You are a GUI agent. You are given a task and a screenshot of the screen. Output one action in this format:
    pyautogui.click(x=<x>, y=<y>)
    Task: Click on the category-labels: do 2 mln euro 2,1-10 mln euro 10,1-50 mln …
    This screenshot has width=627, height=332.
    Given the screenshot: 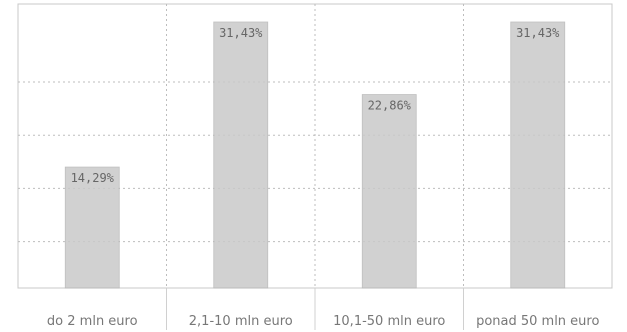 What is the action you would take?
    pyautogui.click(x=323, y=321)
    